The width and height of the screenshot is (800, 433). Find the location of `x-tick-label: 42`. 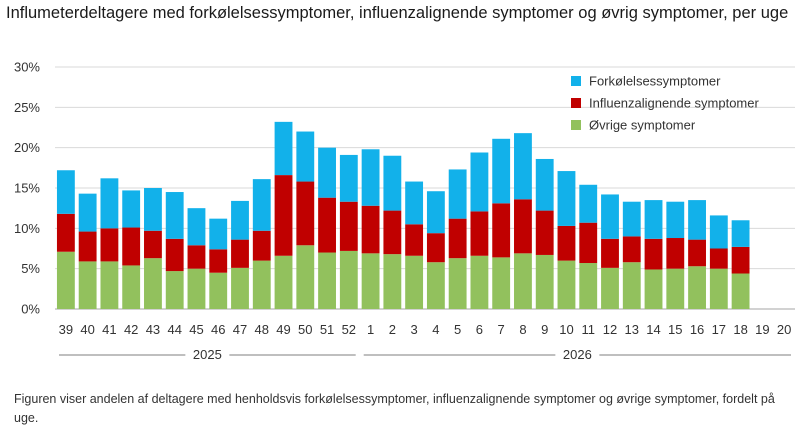

x-tick-label: 42 is located at coordinates (131, 329).